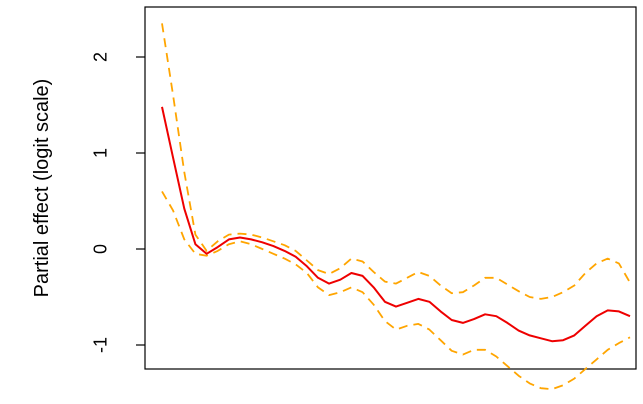  I want to click on y-tick-label: 1, so click(100, 153).